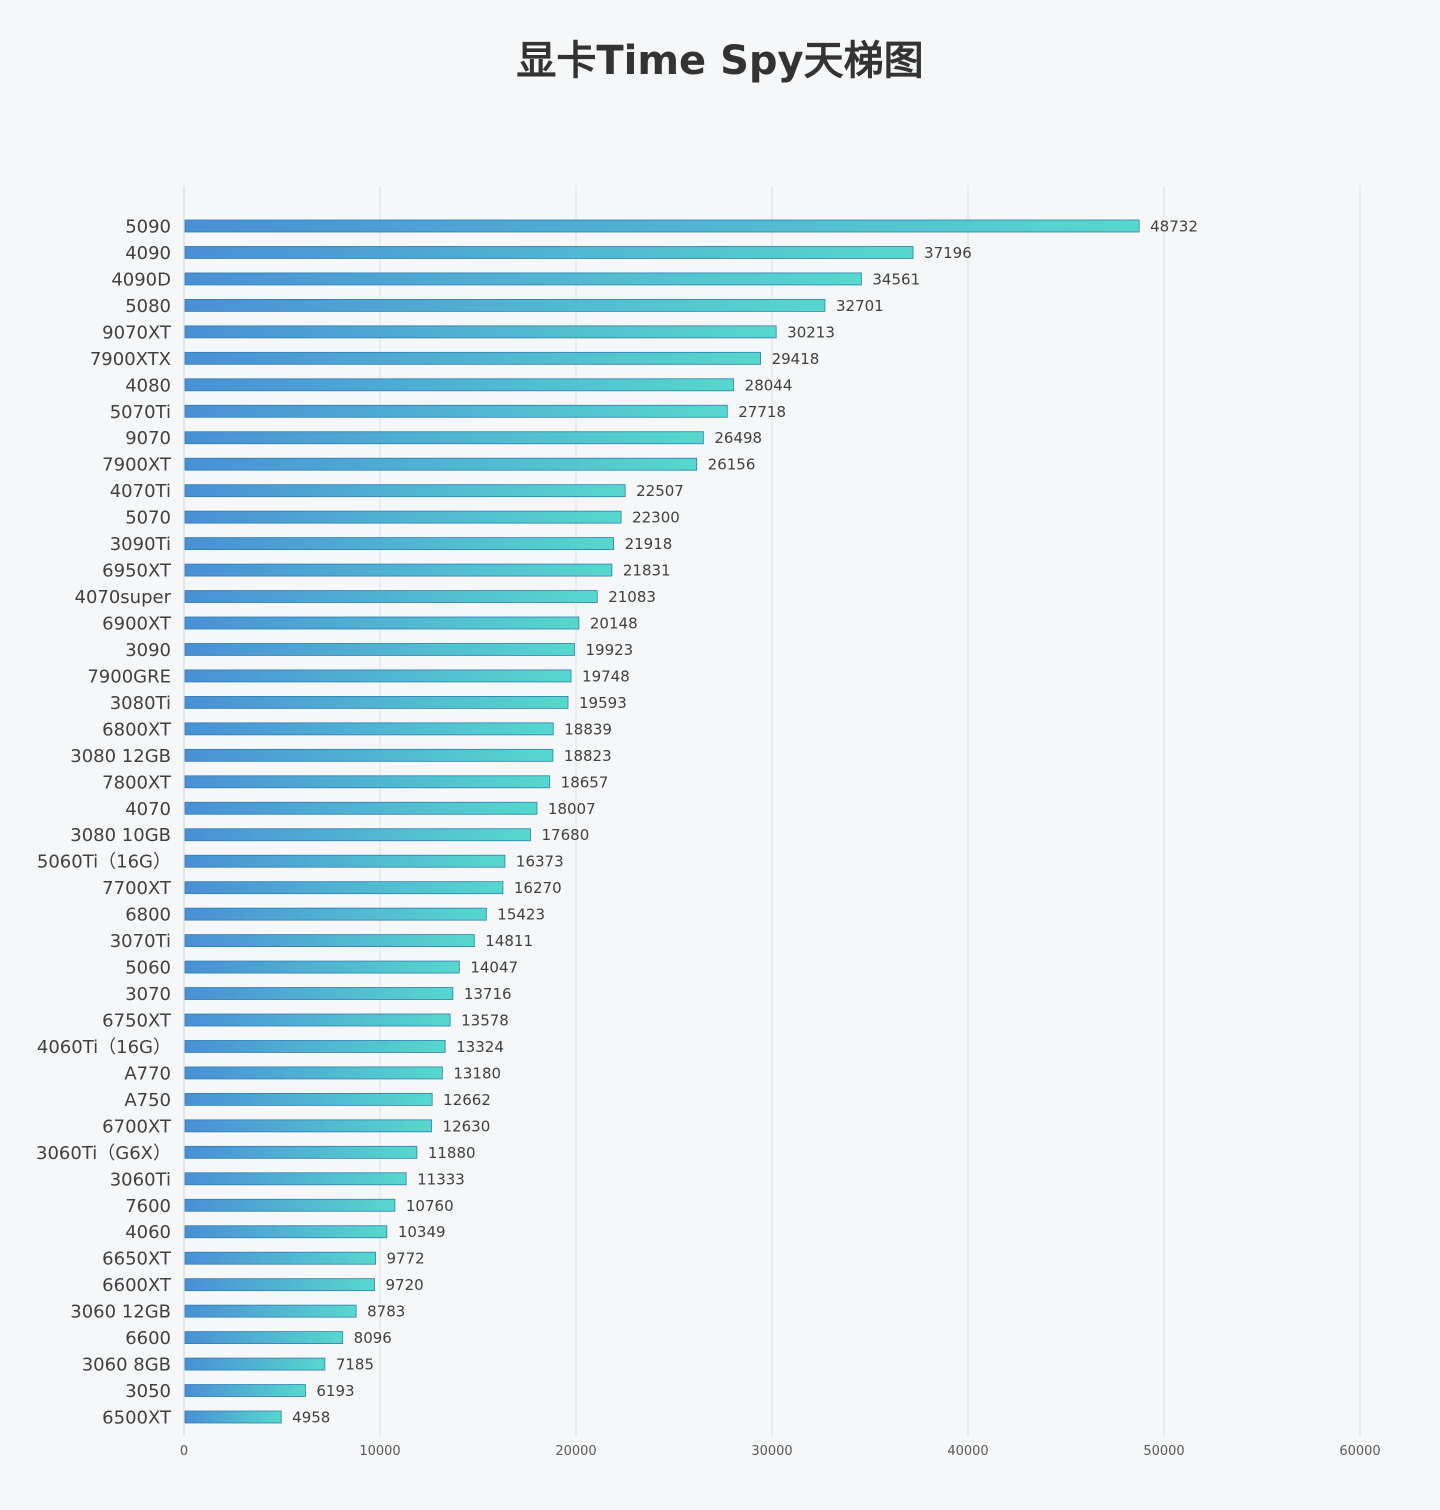 The width and height of the screenshot is (1440, 1510). What do you see at coordinates (120, 835) in the screenshot?
I see `category-label: 3080 10GB` at bounding box center [120, 835].